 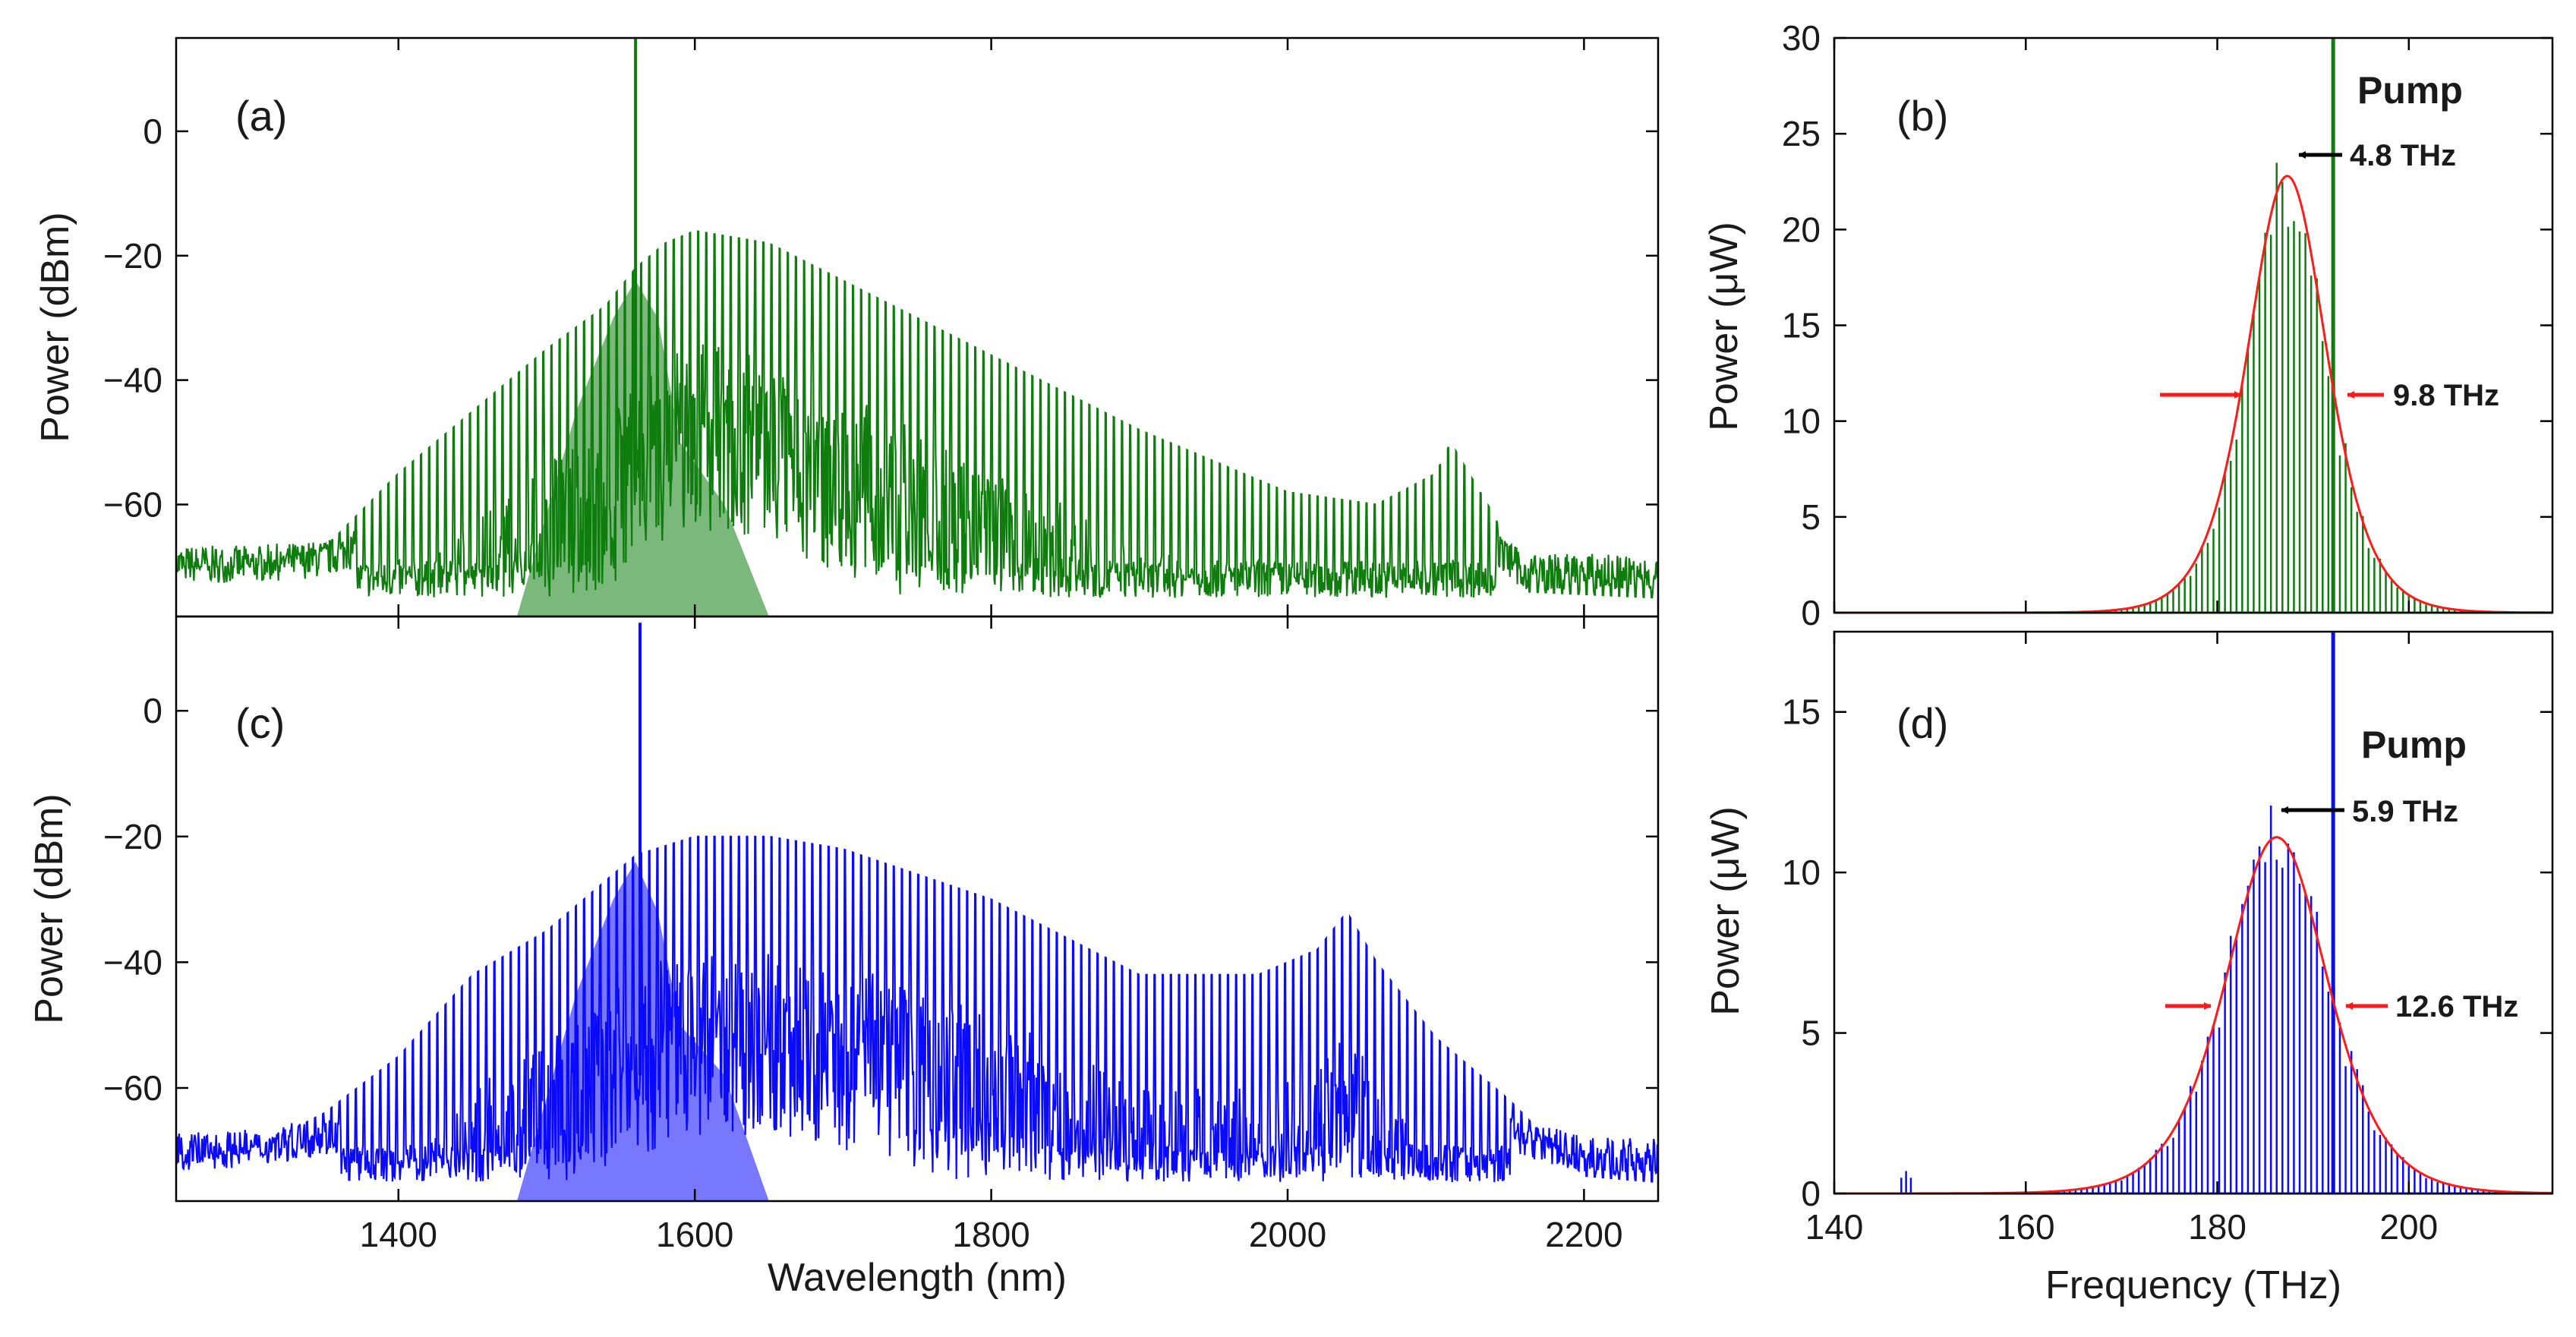 What do you see at coordinates (1811, 613) in the screenshot?
I see `panel-b-ytick-label: 0` at bounding box center [1811, 613].